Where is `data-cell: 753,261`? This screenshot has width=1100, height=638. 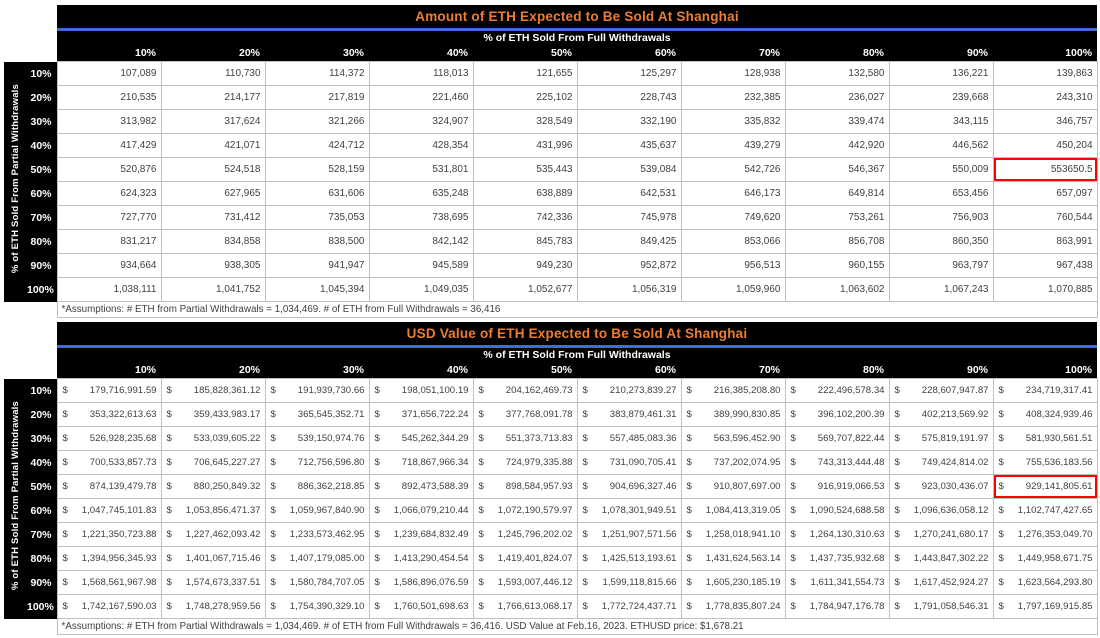
data-cell: 753,261 is located at coordinates (837, 217).